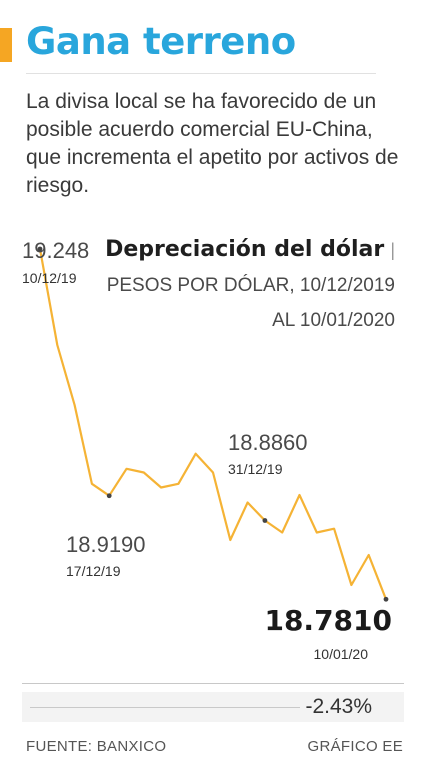  I want to click on chart-title-bold: Depreciación del dólar, so click(245, 249).